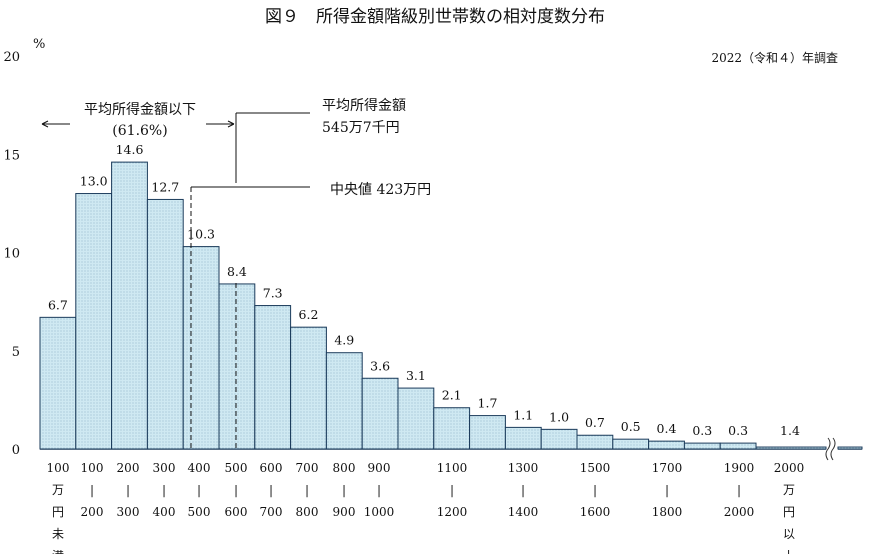 This screenshot has width=870, height=554. What do you see at coordinates (201, 234) in the screenshot?
I see `bar-data-label: 10.3` at bounding box center [201, 234].